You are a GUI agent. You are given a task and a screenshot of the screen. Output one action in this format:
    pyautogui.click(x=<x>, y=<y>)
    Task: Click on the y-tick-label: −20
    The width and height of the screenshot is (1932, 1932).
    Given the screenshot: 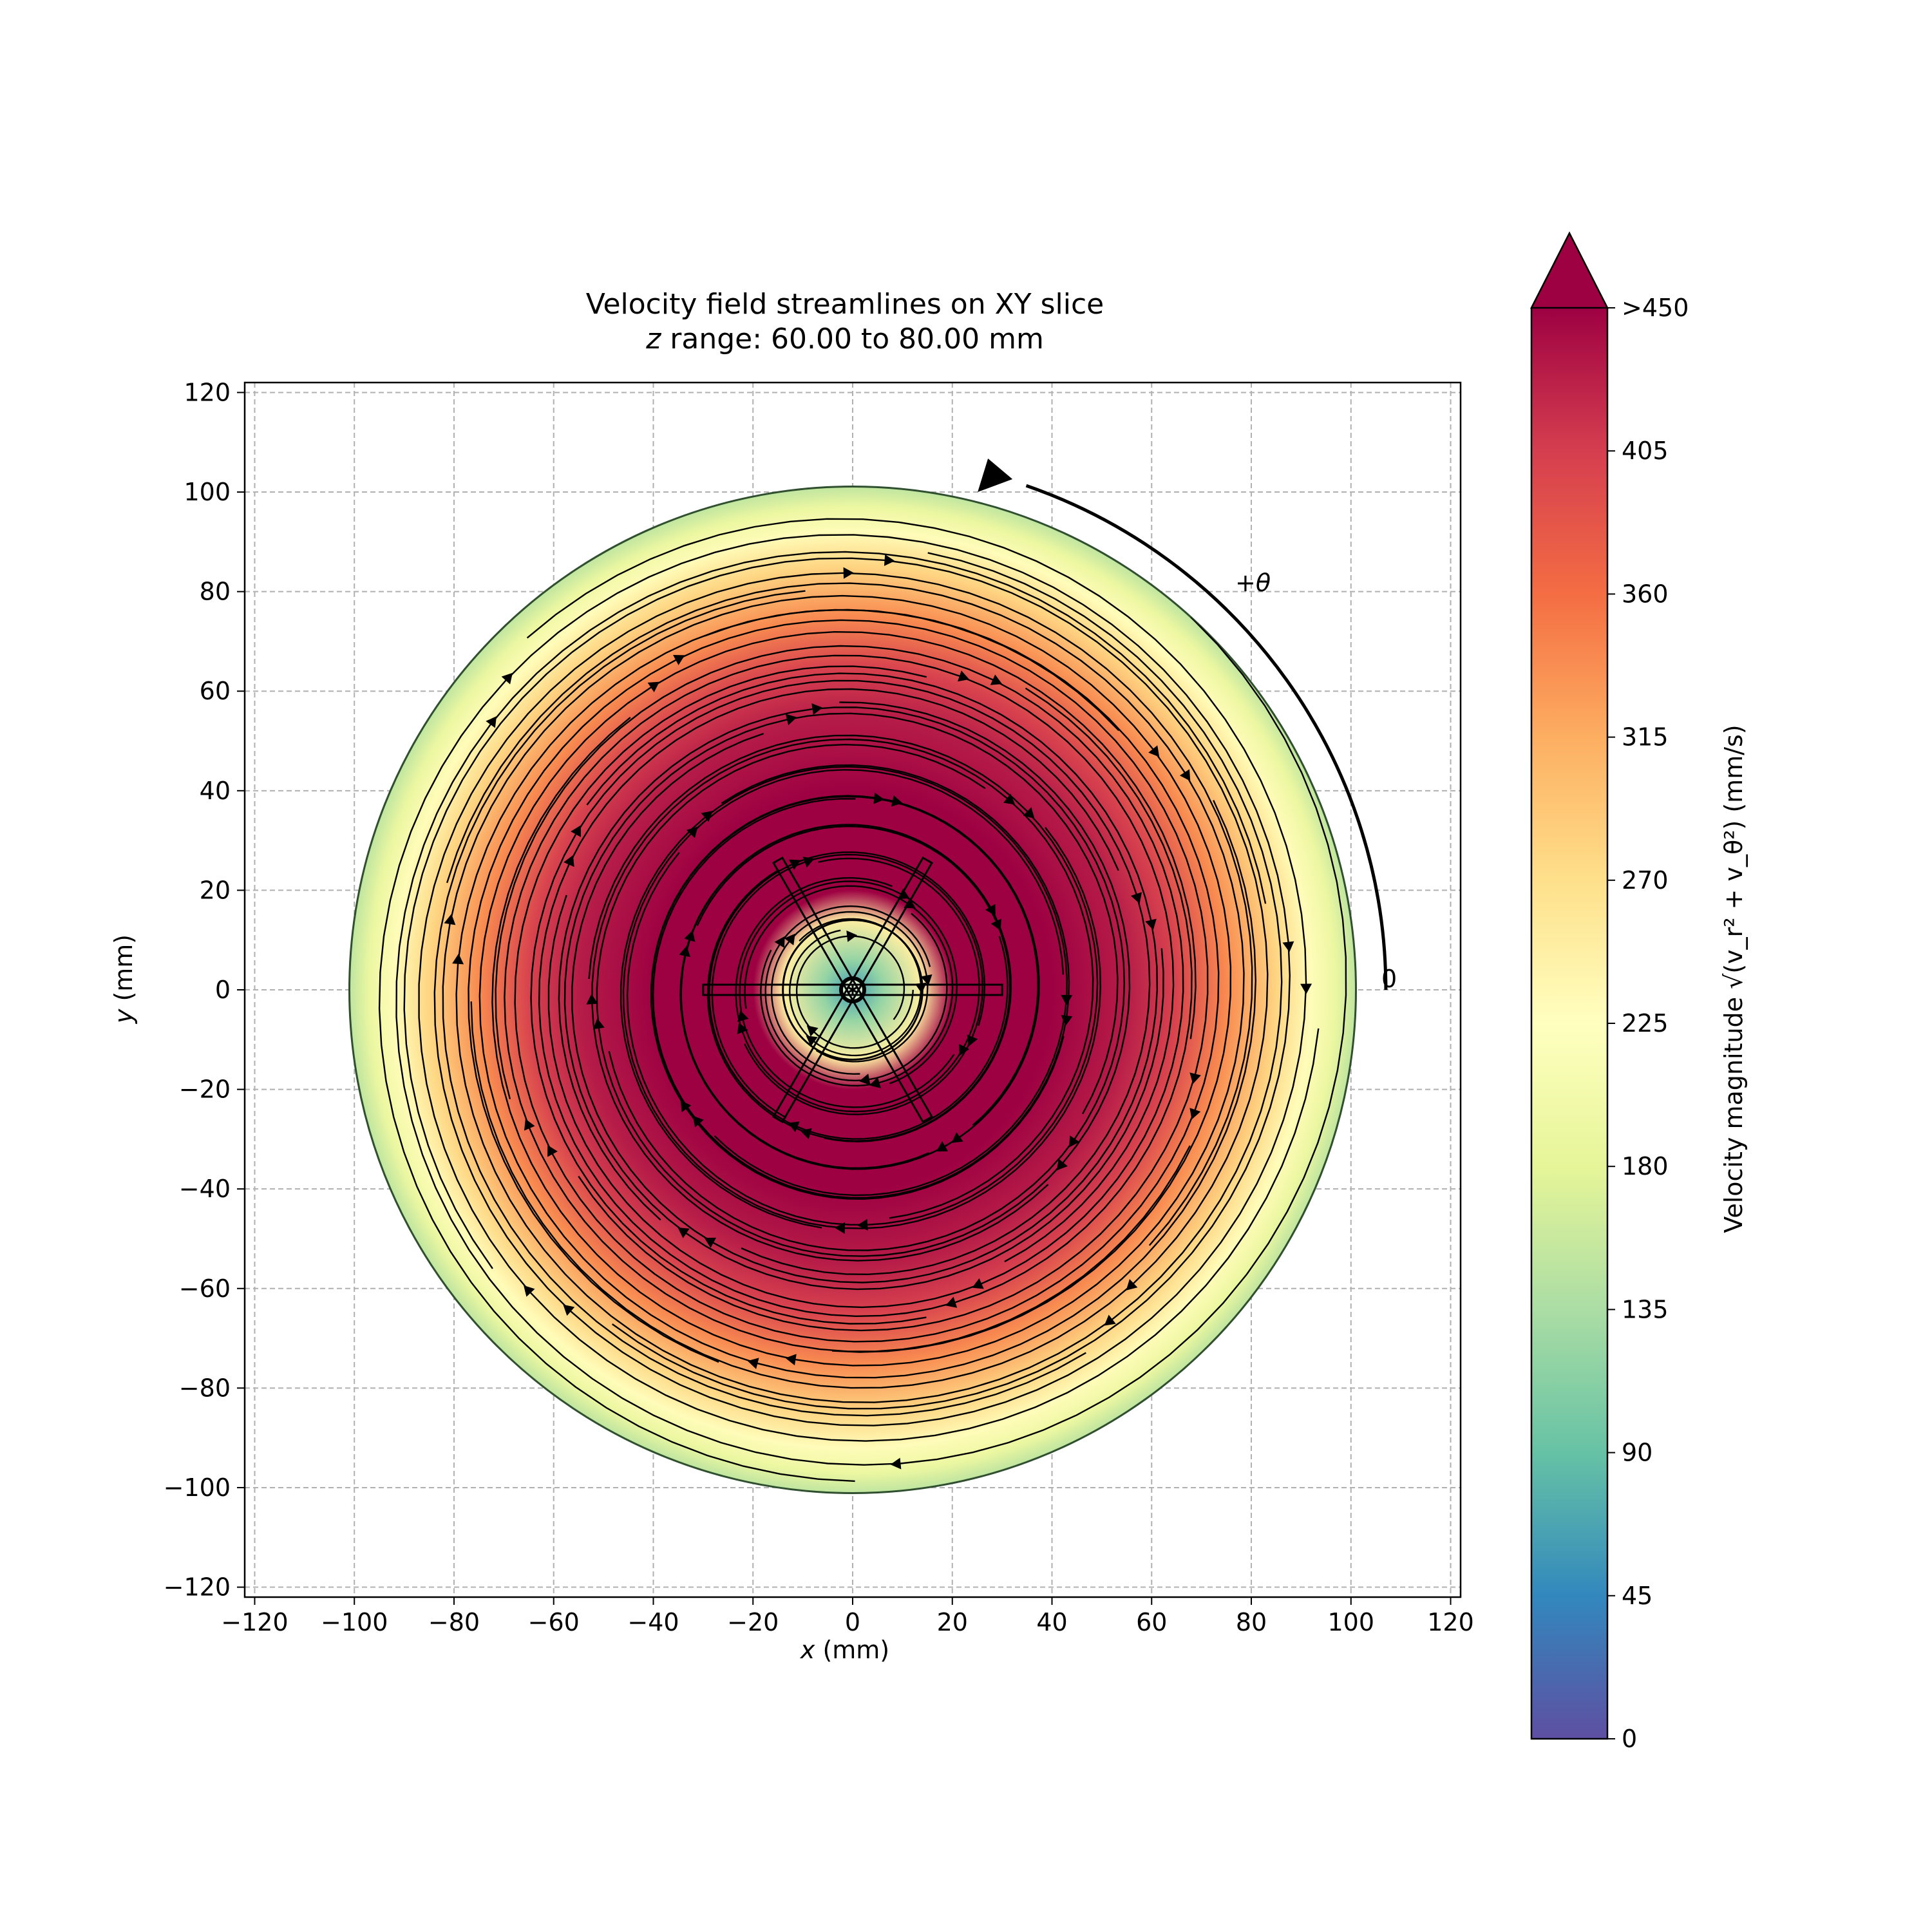 What is the action you would take?
    pyautogui.click(x=205, y=1090)
    